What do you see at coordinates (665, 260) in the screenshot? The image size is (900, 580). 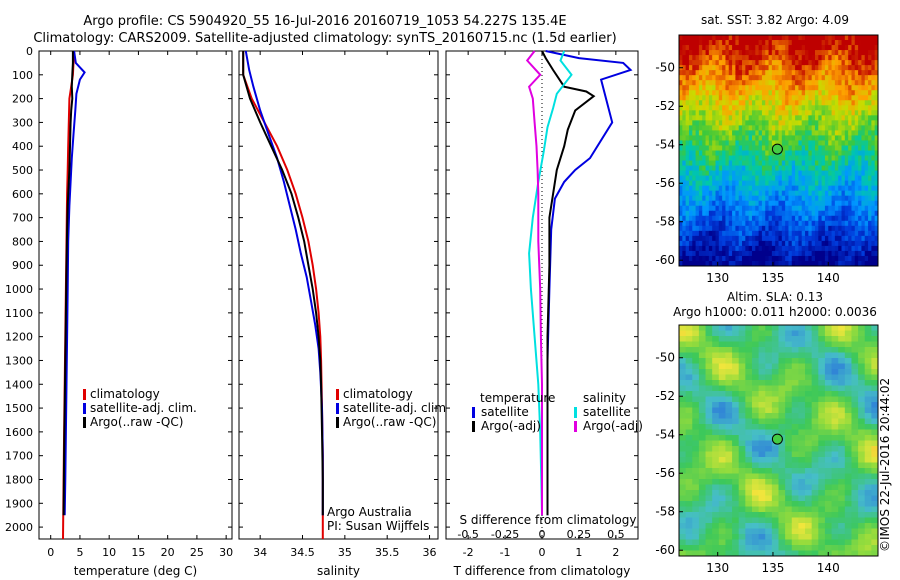 I see `y-tick-label: -60` at bounding box center [665, 260].